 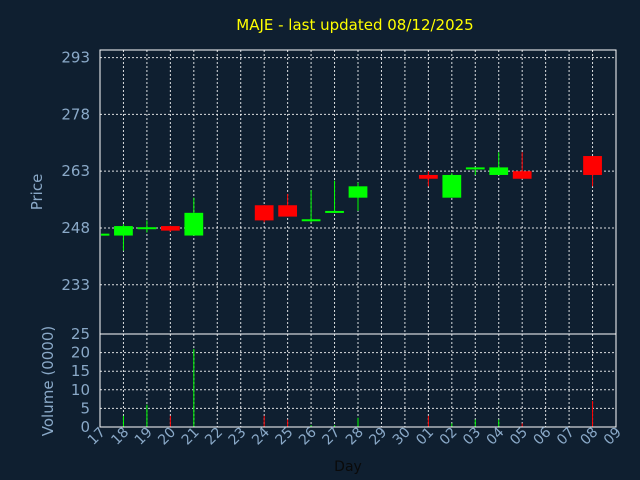 I want to click on x-axis-label: Day, so click(x=348, y=467).